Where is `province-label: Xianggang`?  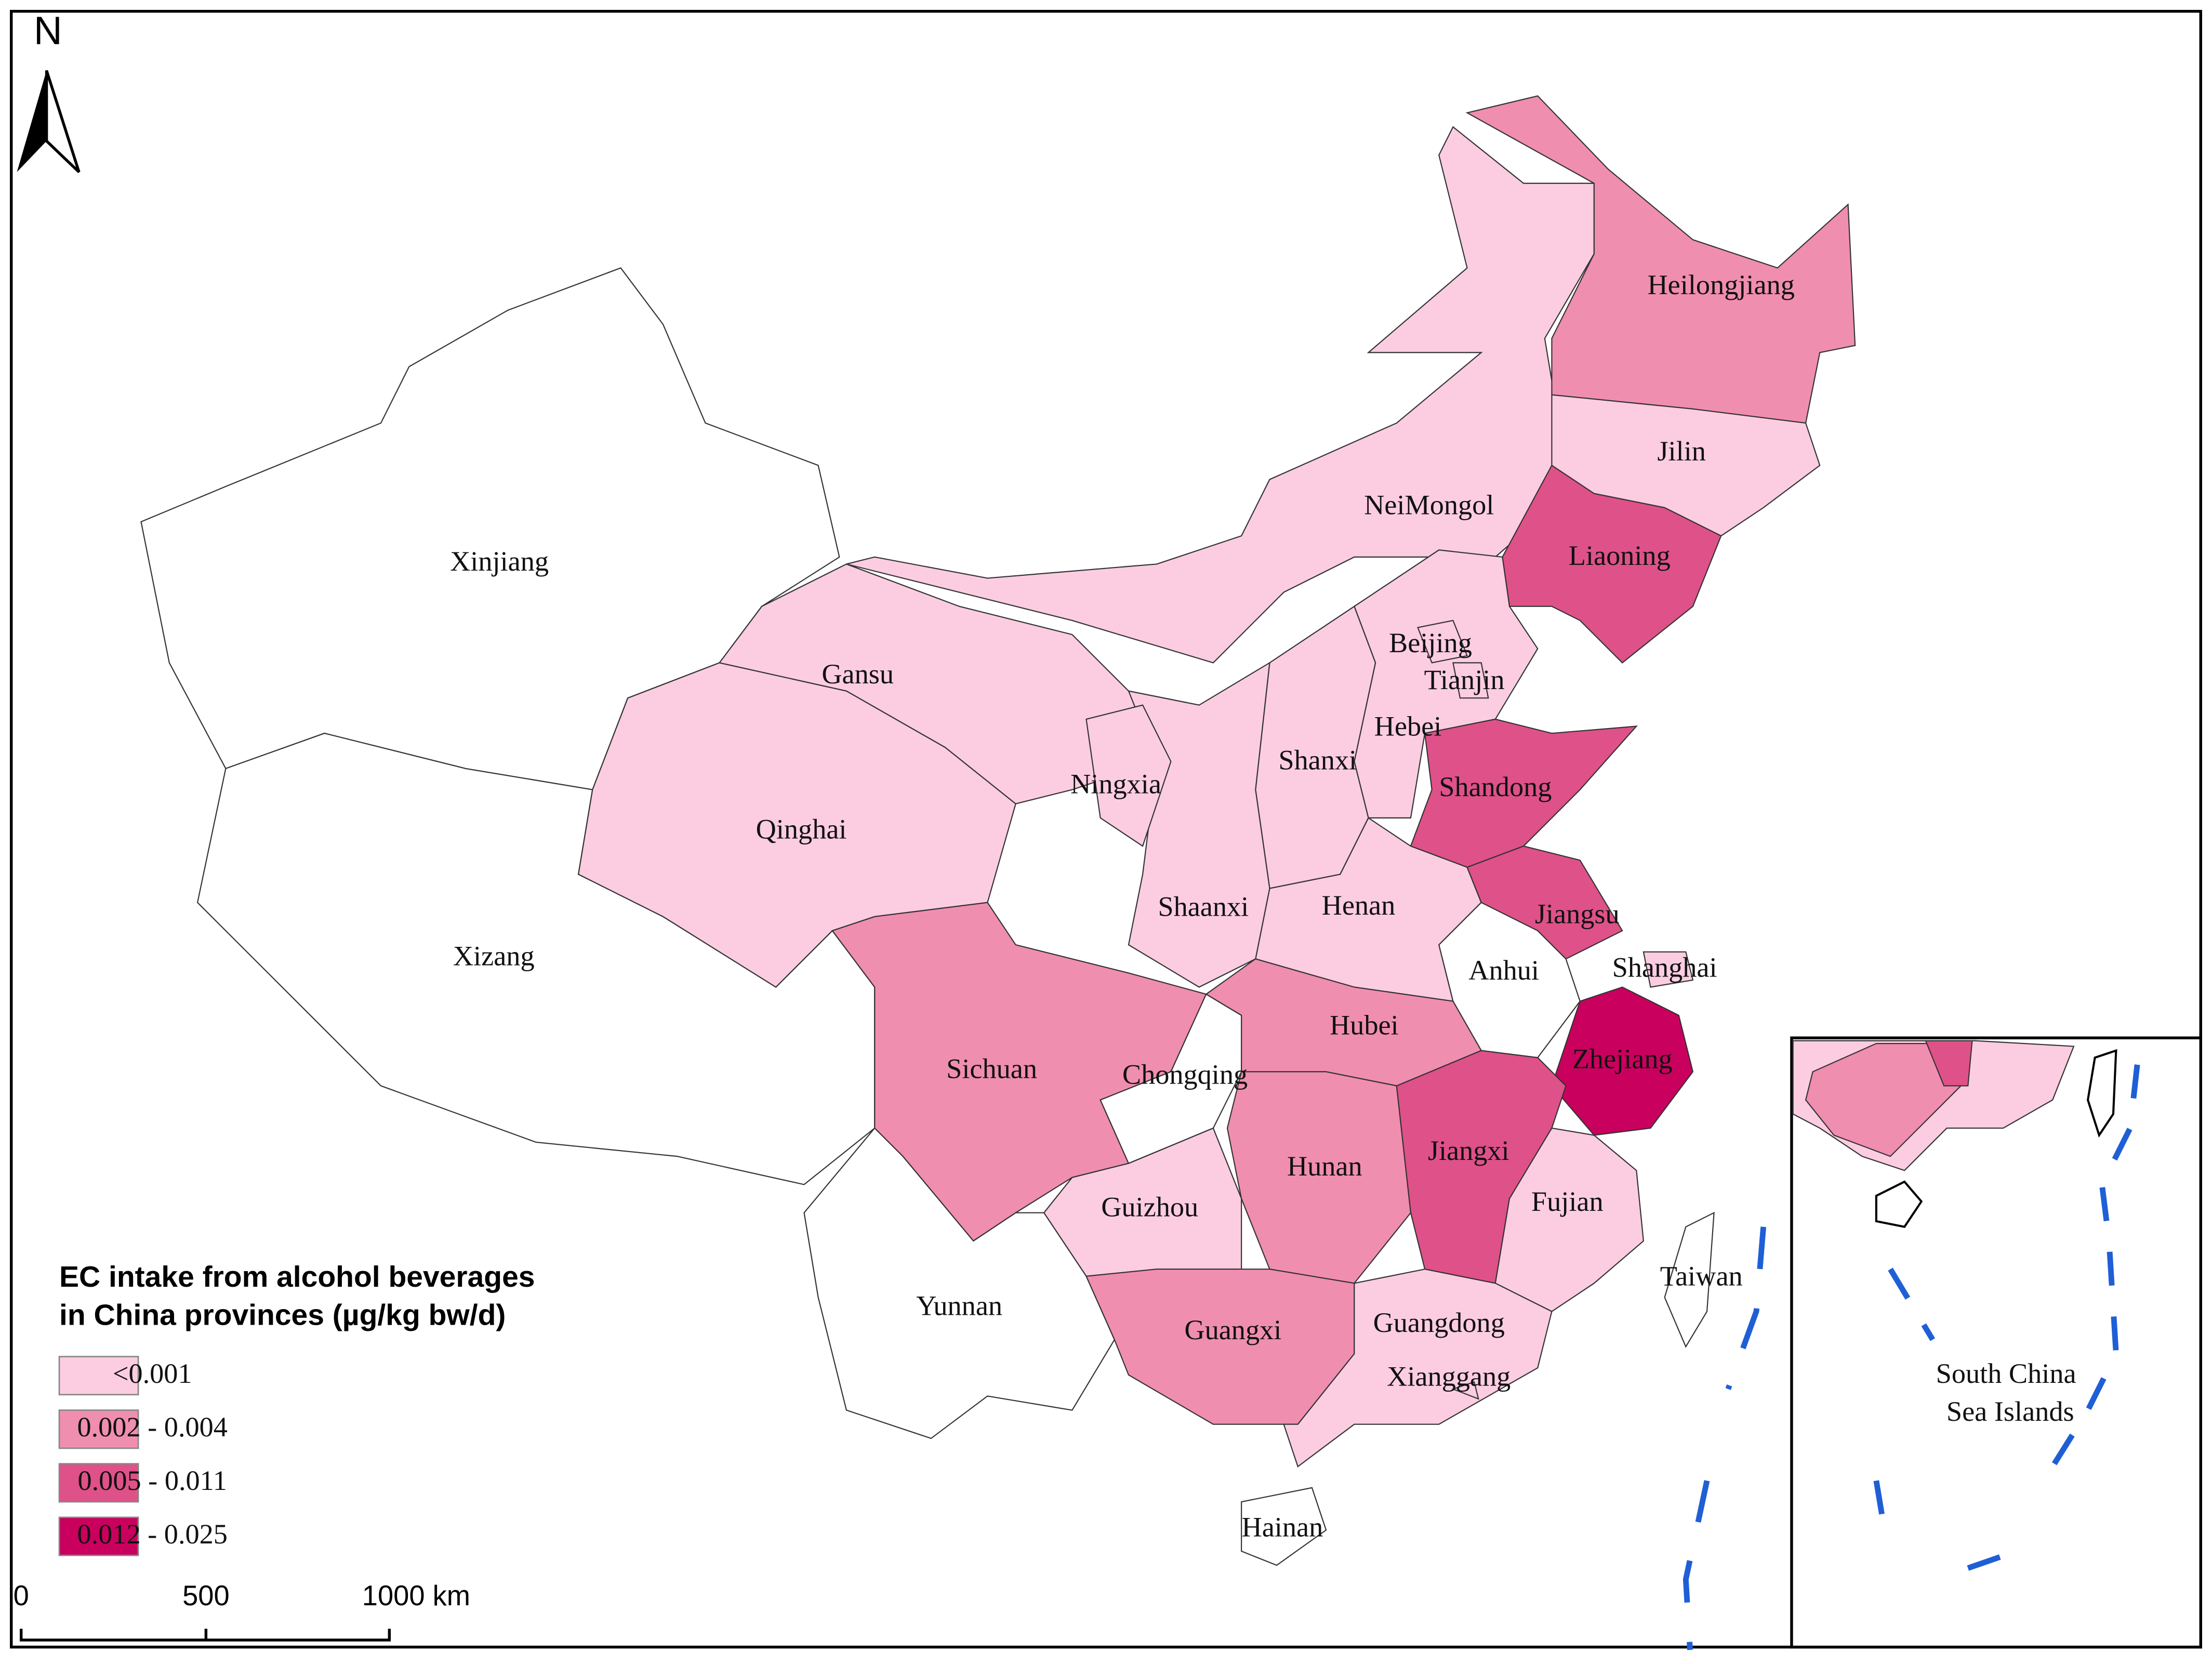
province-label: Xianggang is located at coordinates (1449, 1377).